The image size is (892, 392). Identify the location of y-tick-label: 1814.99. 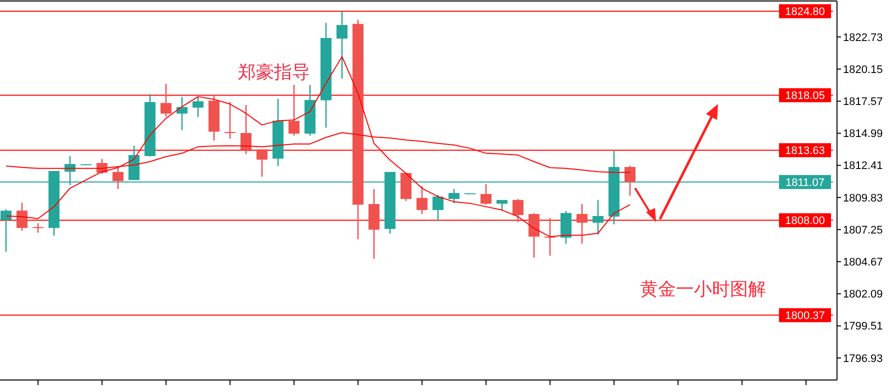
(863, 134).